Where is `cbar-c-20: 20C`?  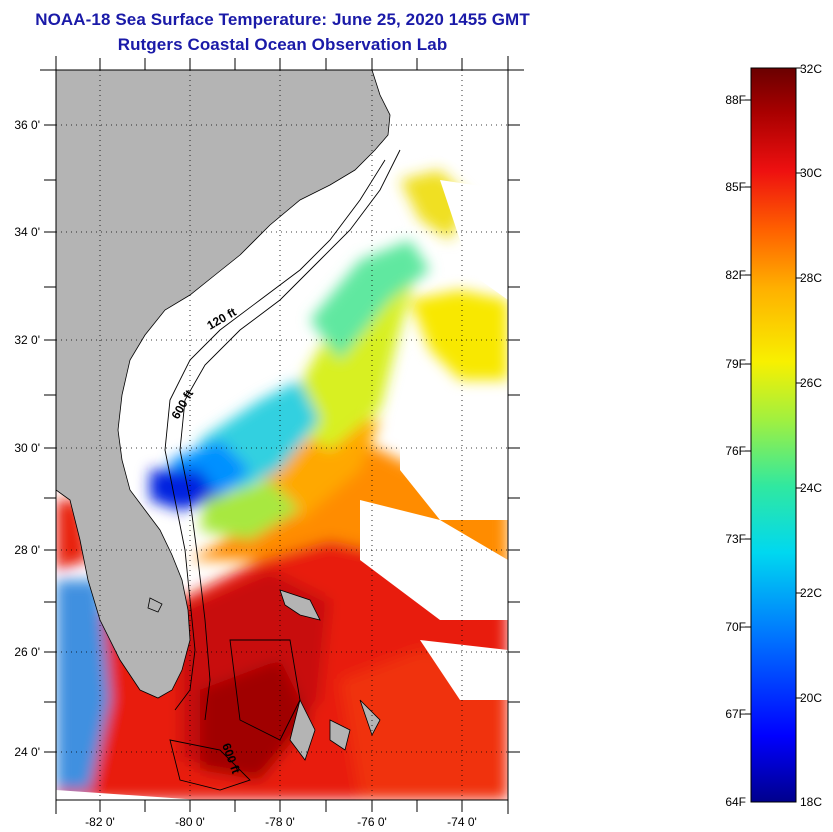 cbar-c-20: 20C is located at coordinates (811, 698).